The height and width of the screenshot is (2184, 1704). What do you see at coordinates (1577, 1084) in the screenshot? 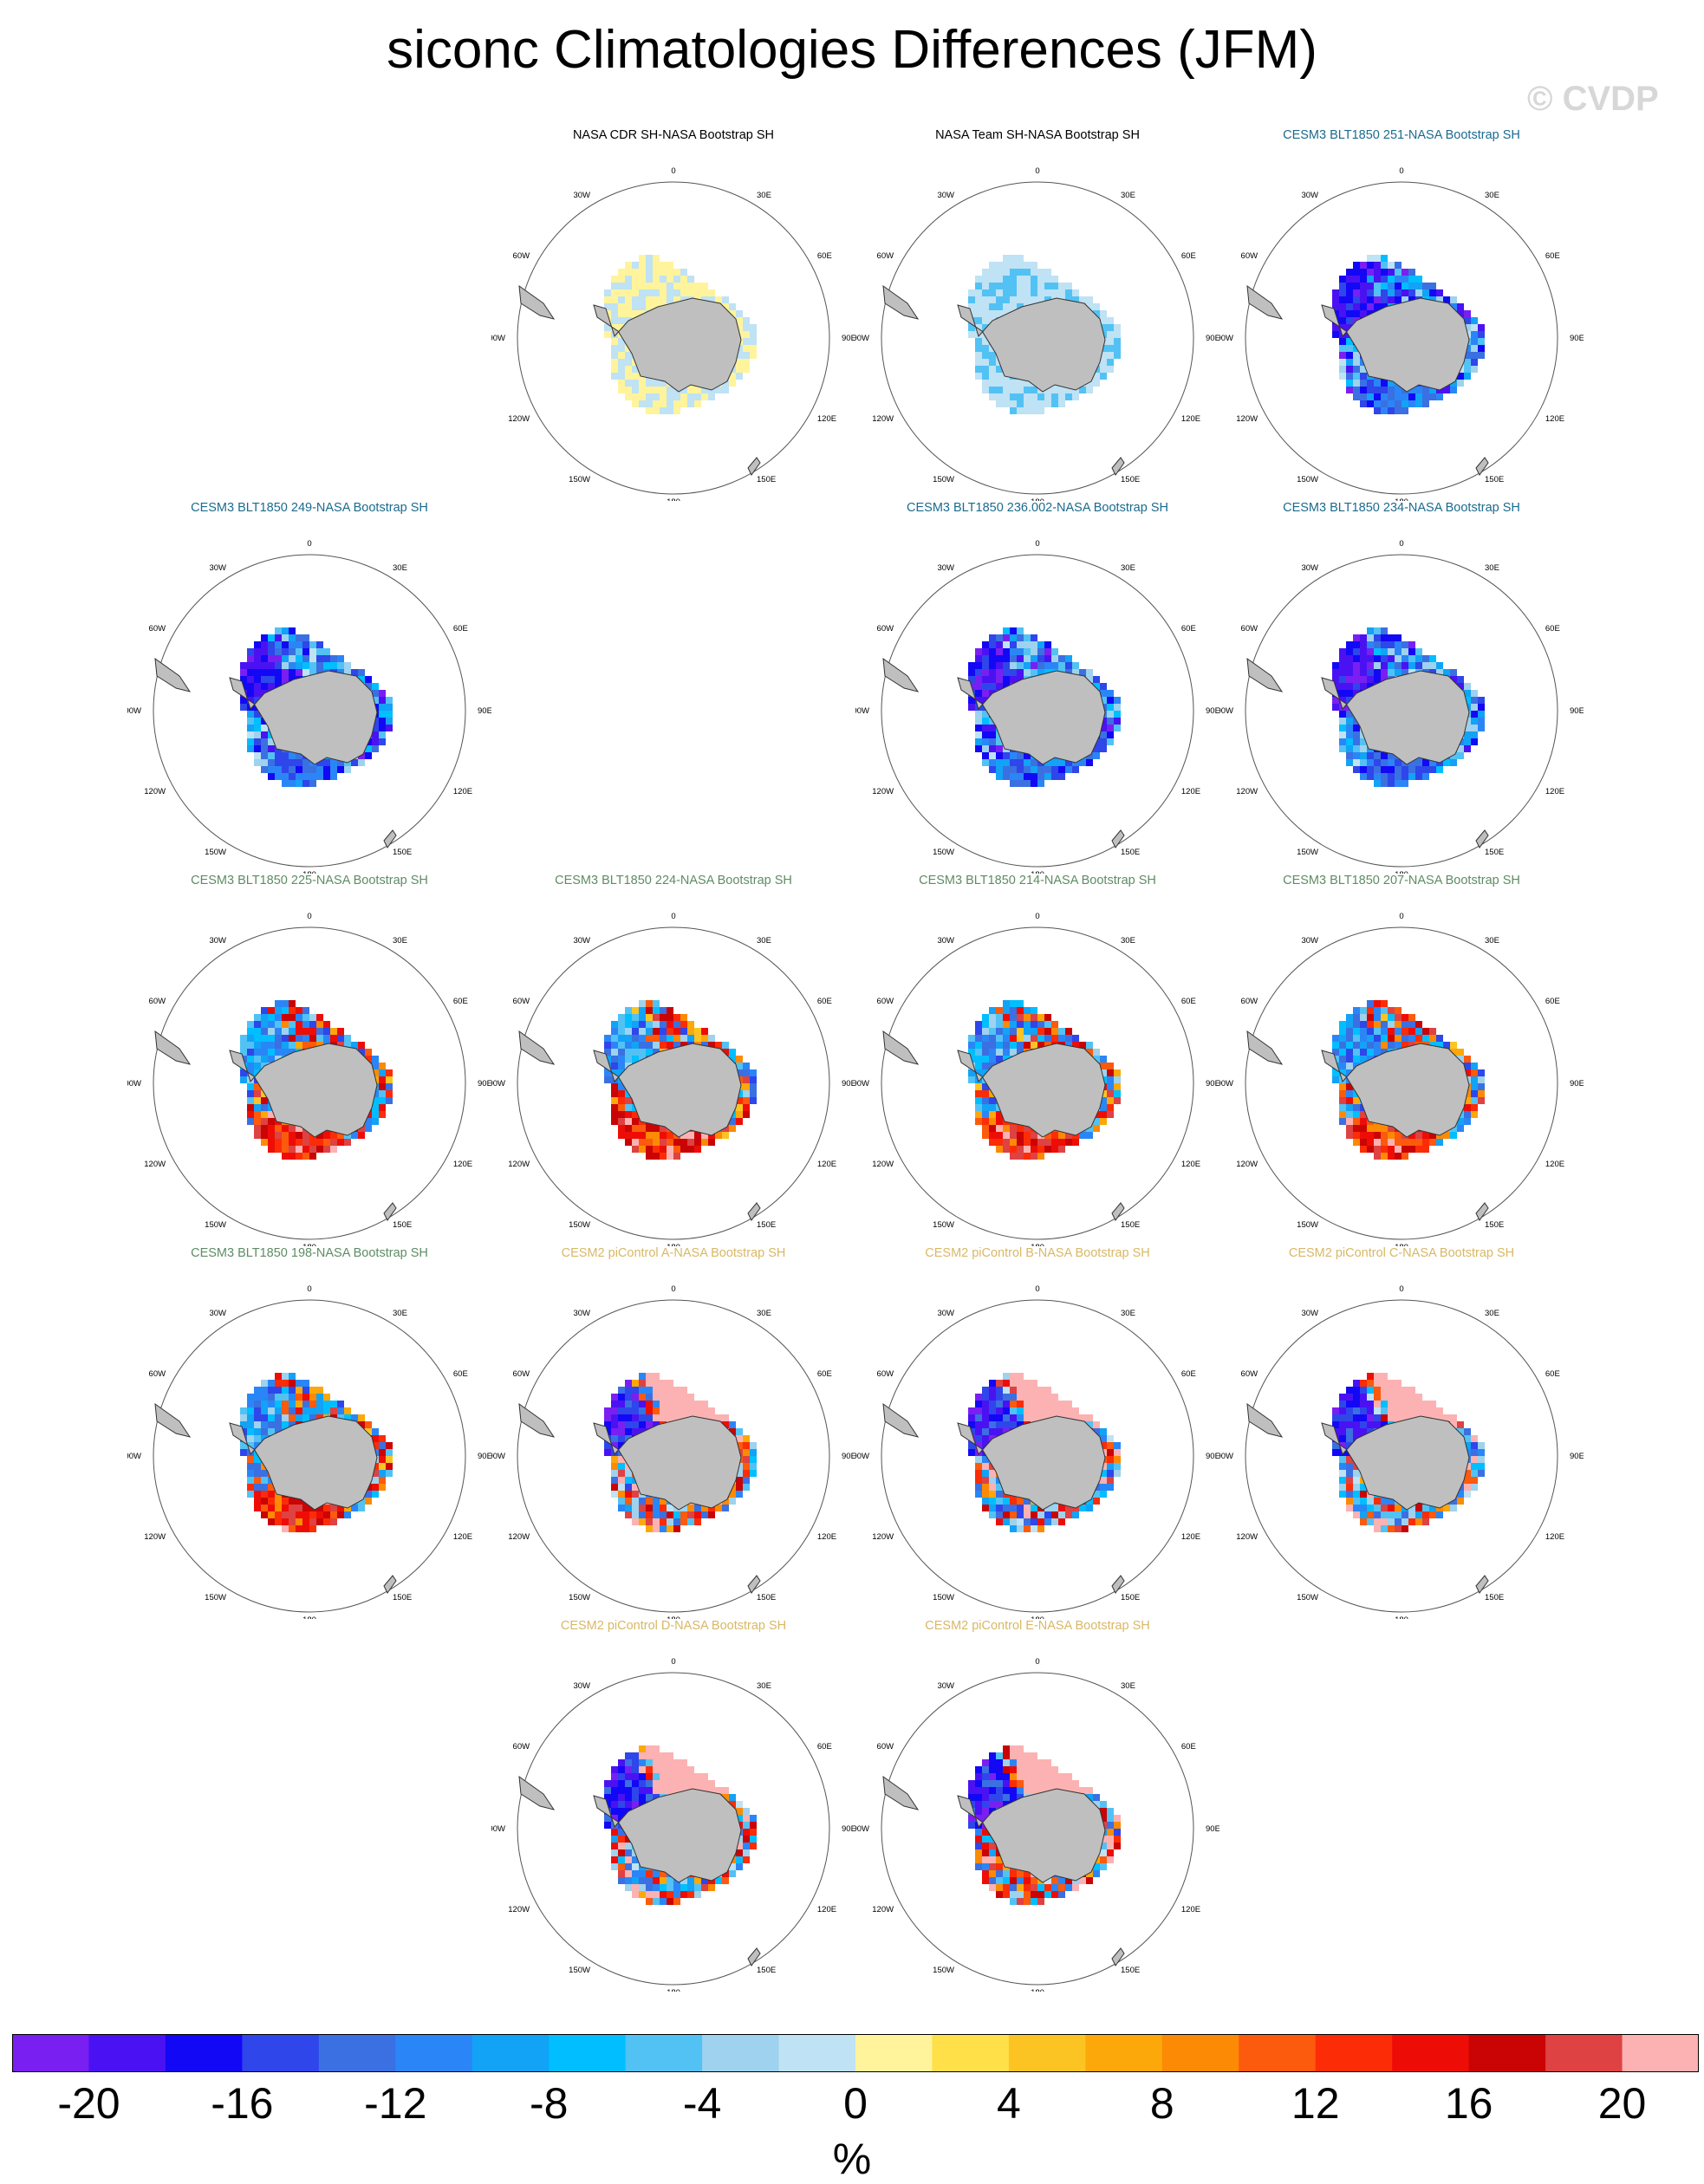
I see `longitude-label: 90E` at bounding box center [1577, 1084].